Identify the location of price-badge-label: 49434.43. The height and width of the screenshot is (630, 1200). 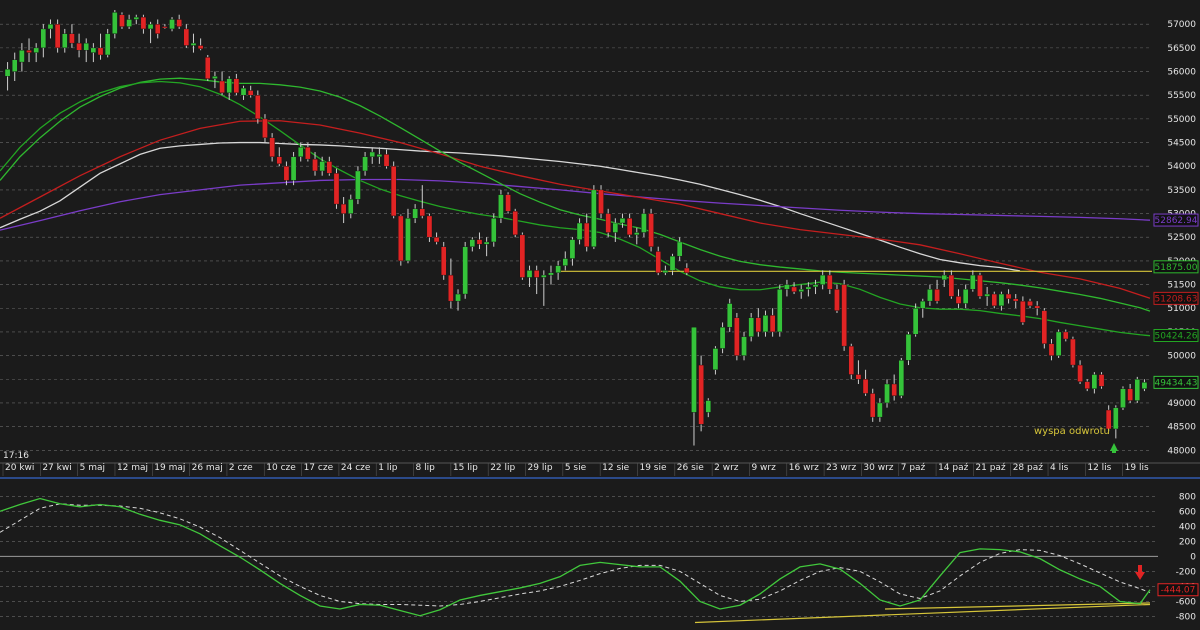
(1176, 383).